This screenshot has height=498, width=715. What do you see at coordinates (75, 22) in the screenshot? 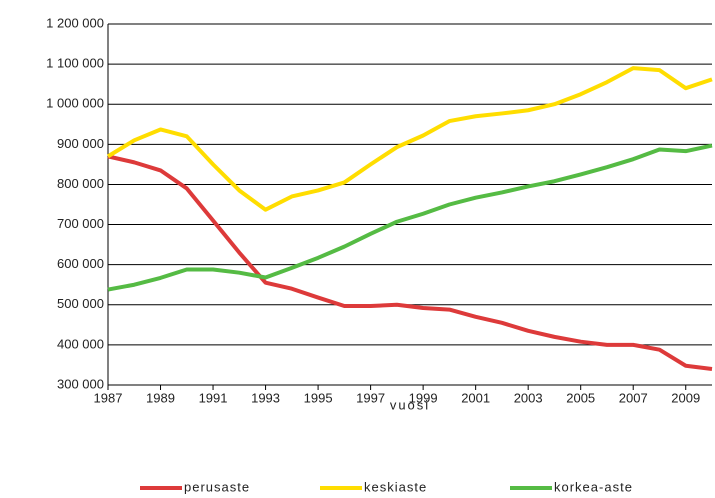
I see `y-tick-label: 1 200 000` at bounding box center [75, 22].